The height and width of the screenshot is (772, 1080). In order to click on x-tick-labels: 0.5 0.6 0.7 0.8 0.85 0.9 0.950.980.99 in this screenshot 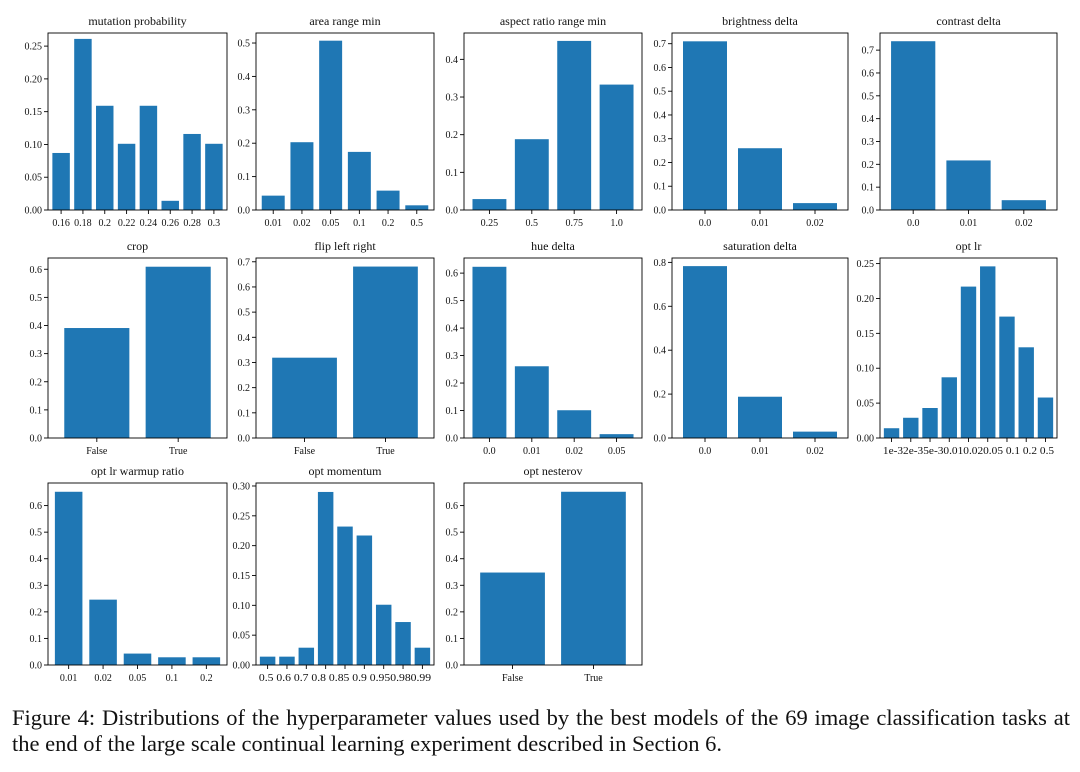, I will do `click(345, 678)`.